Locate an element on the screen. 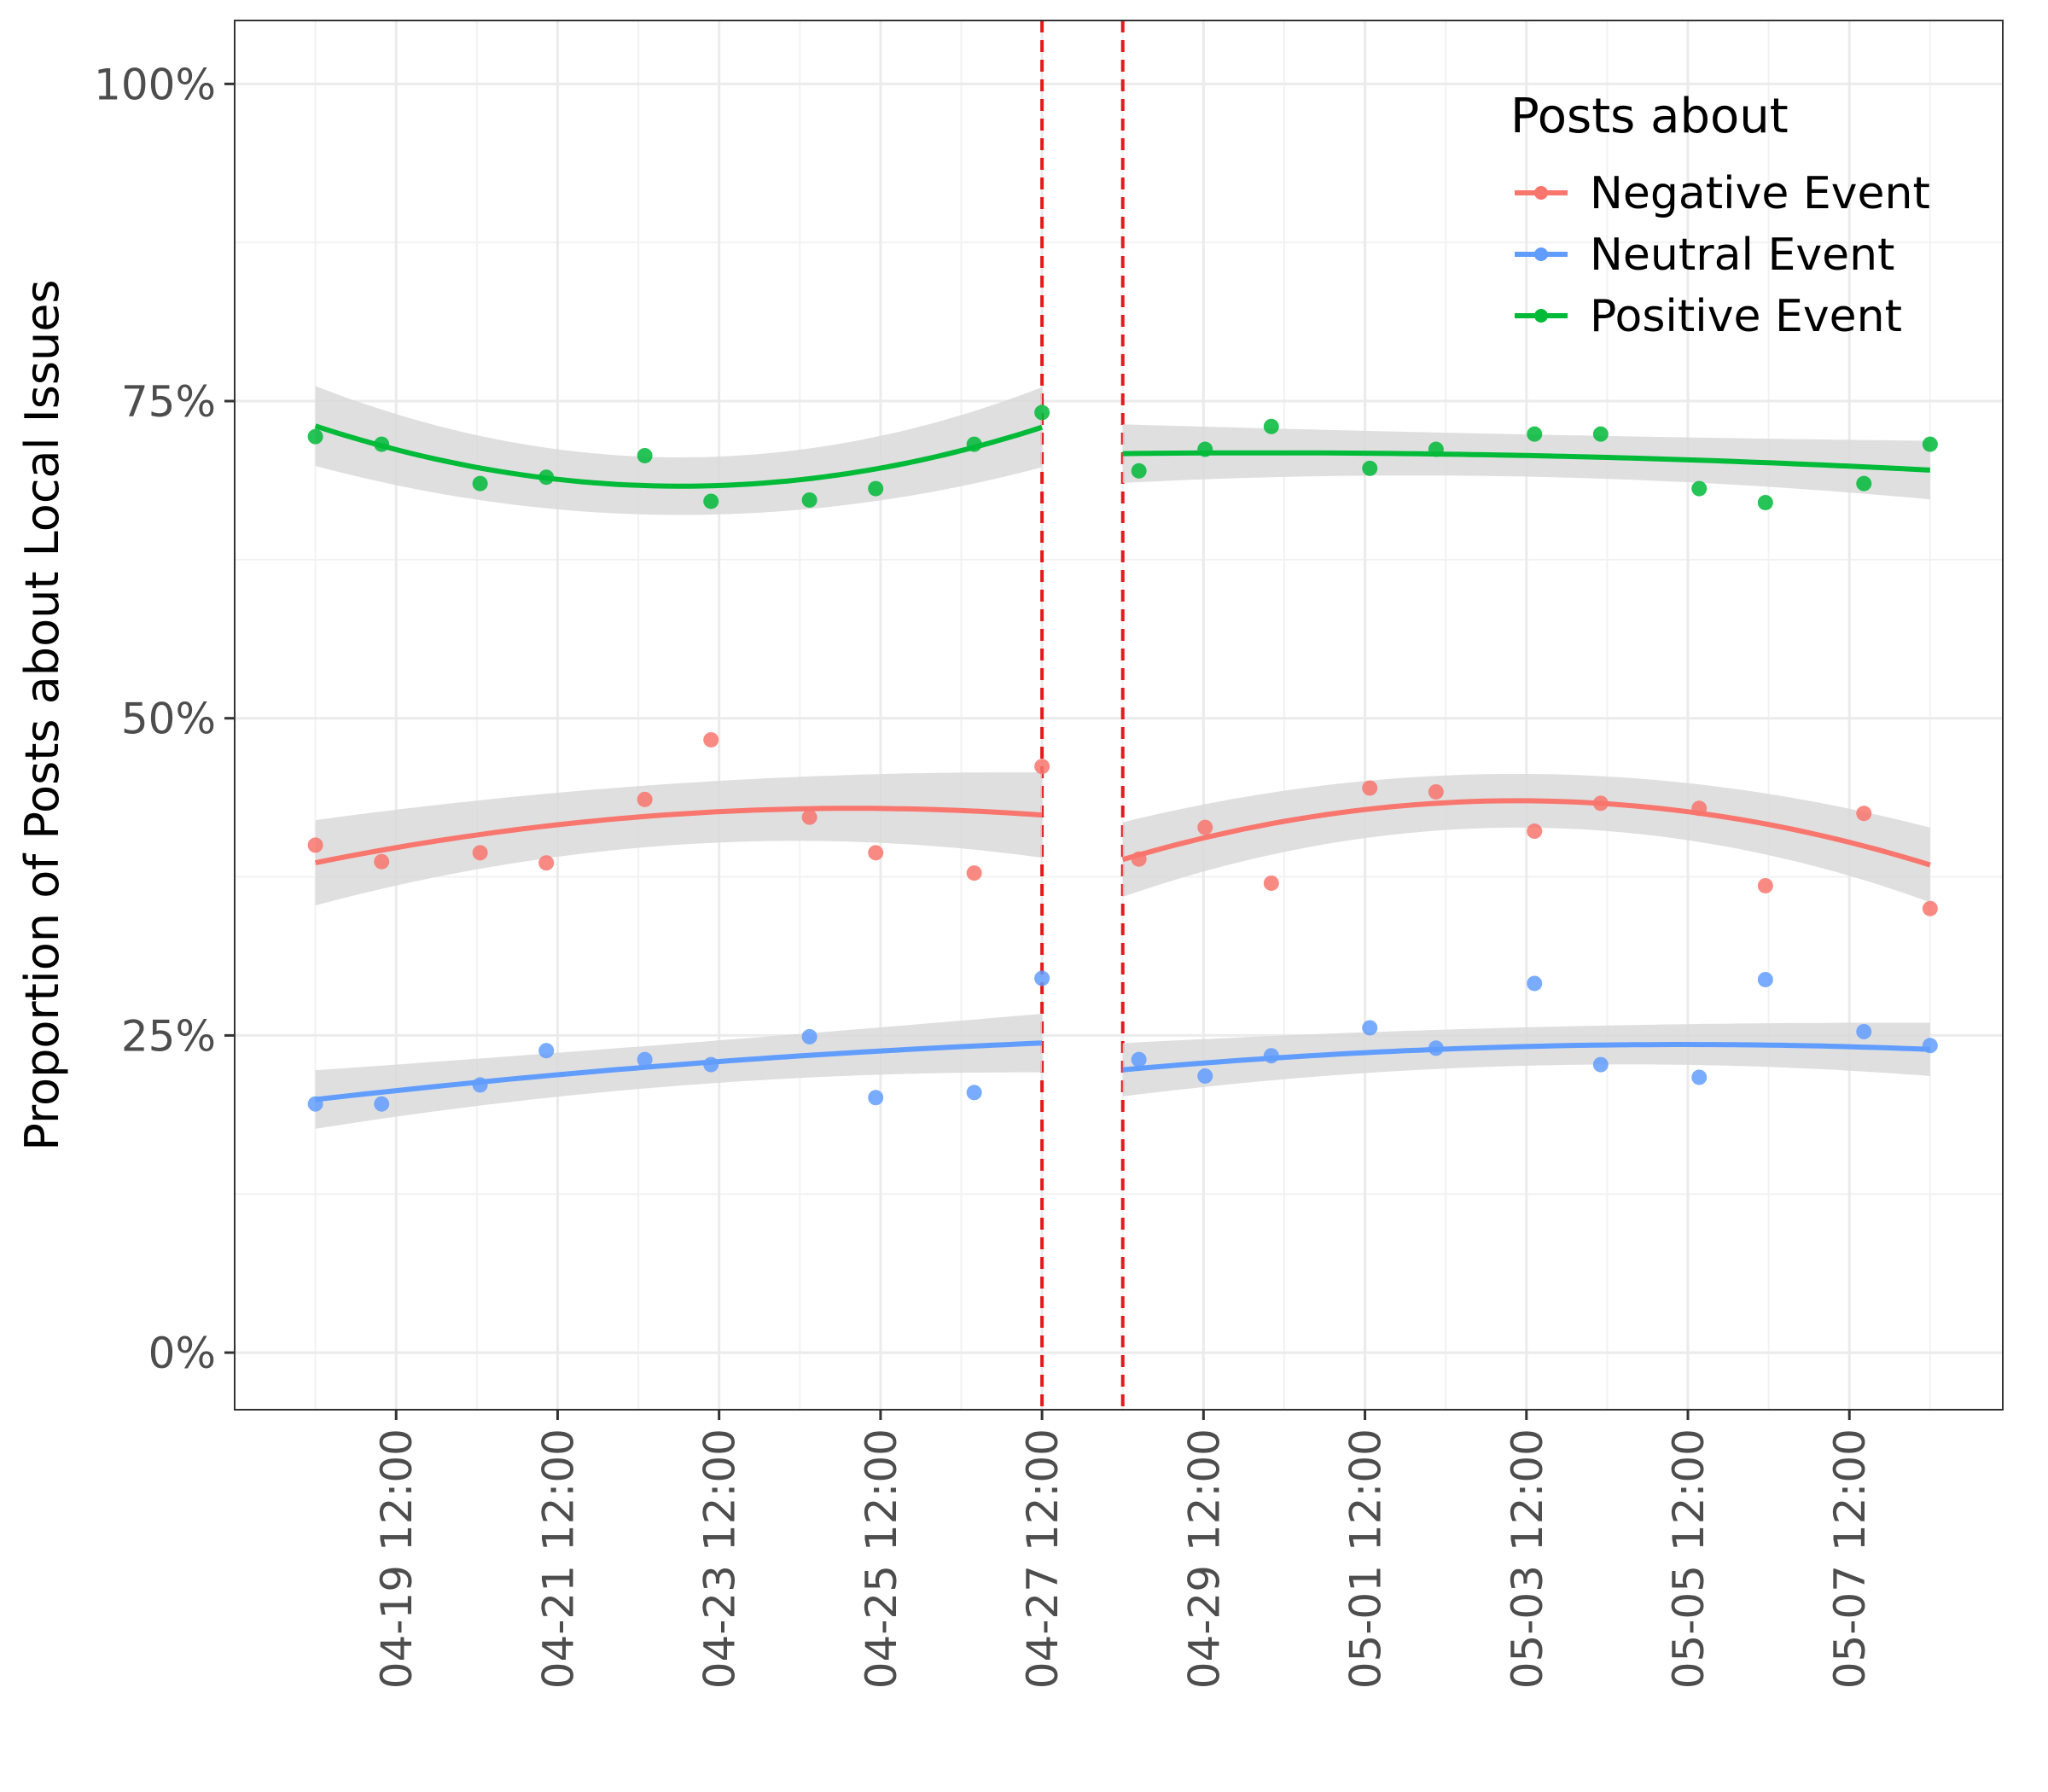  x-tick-label: 05-03 12:00 is located at coordinates (1527, 1558).